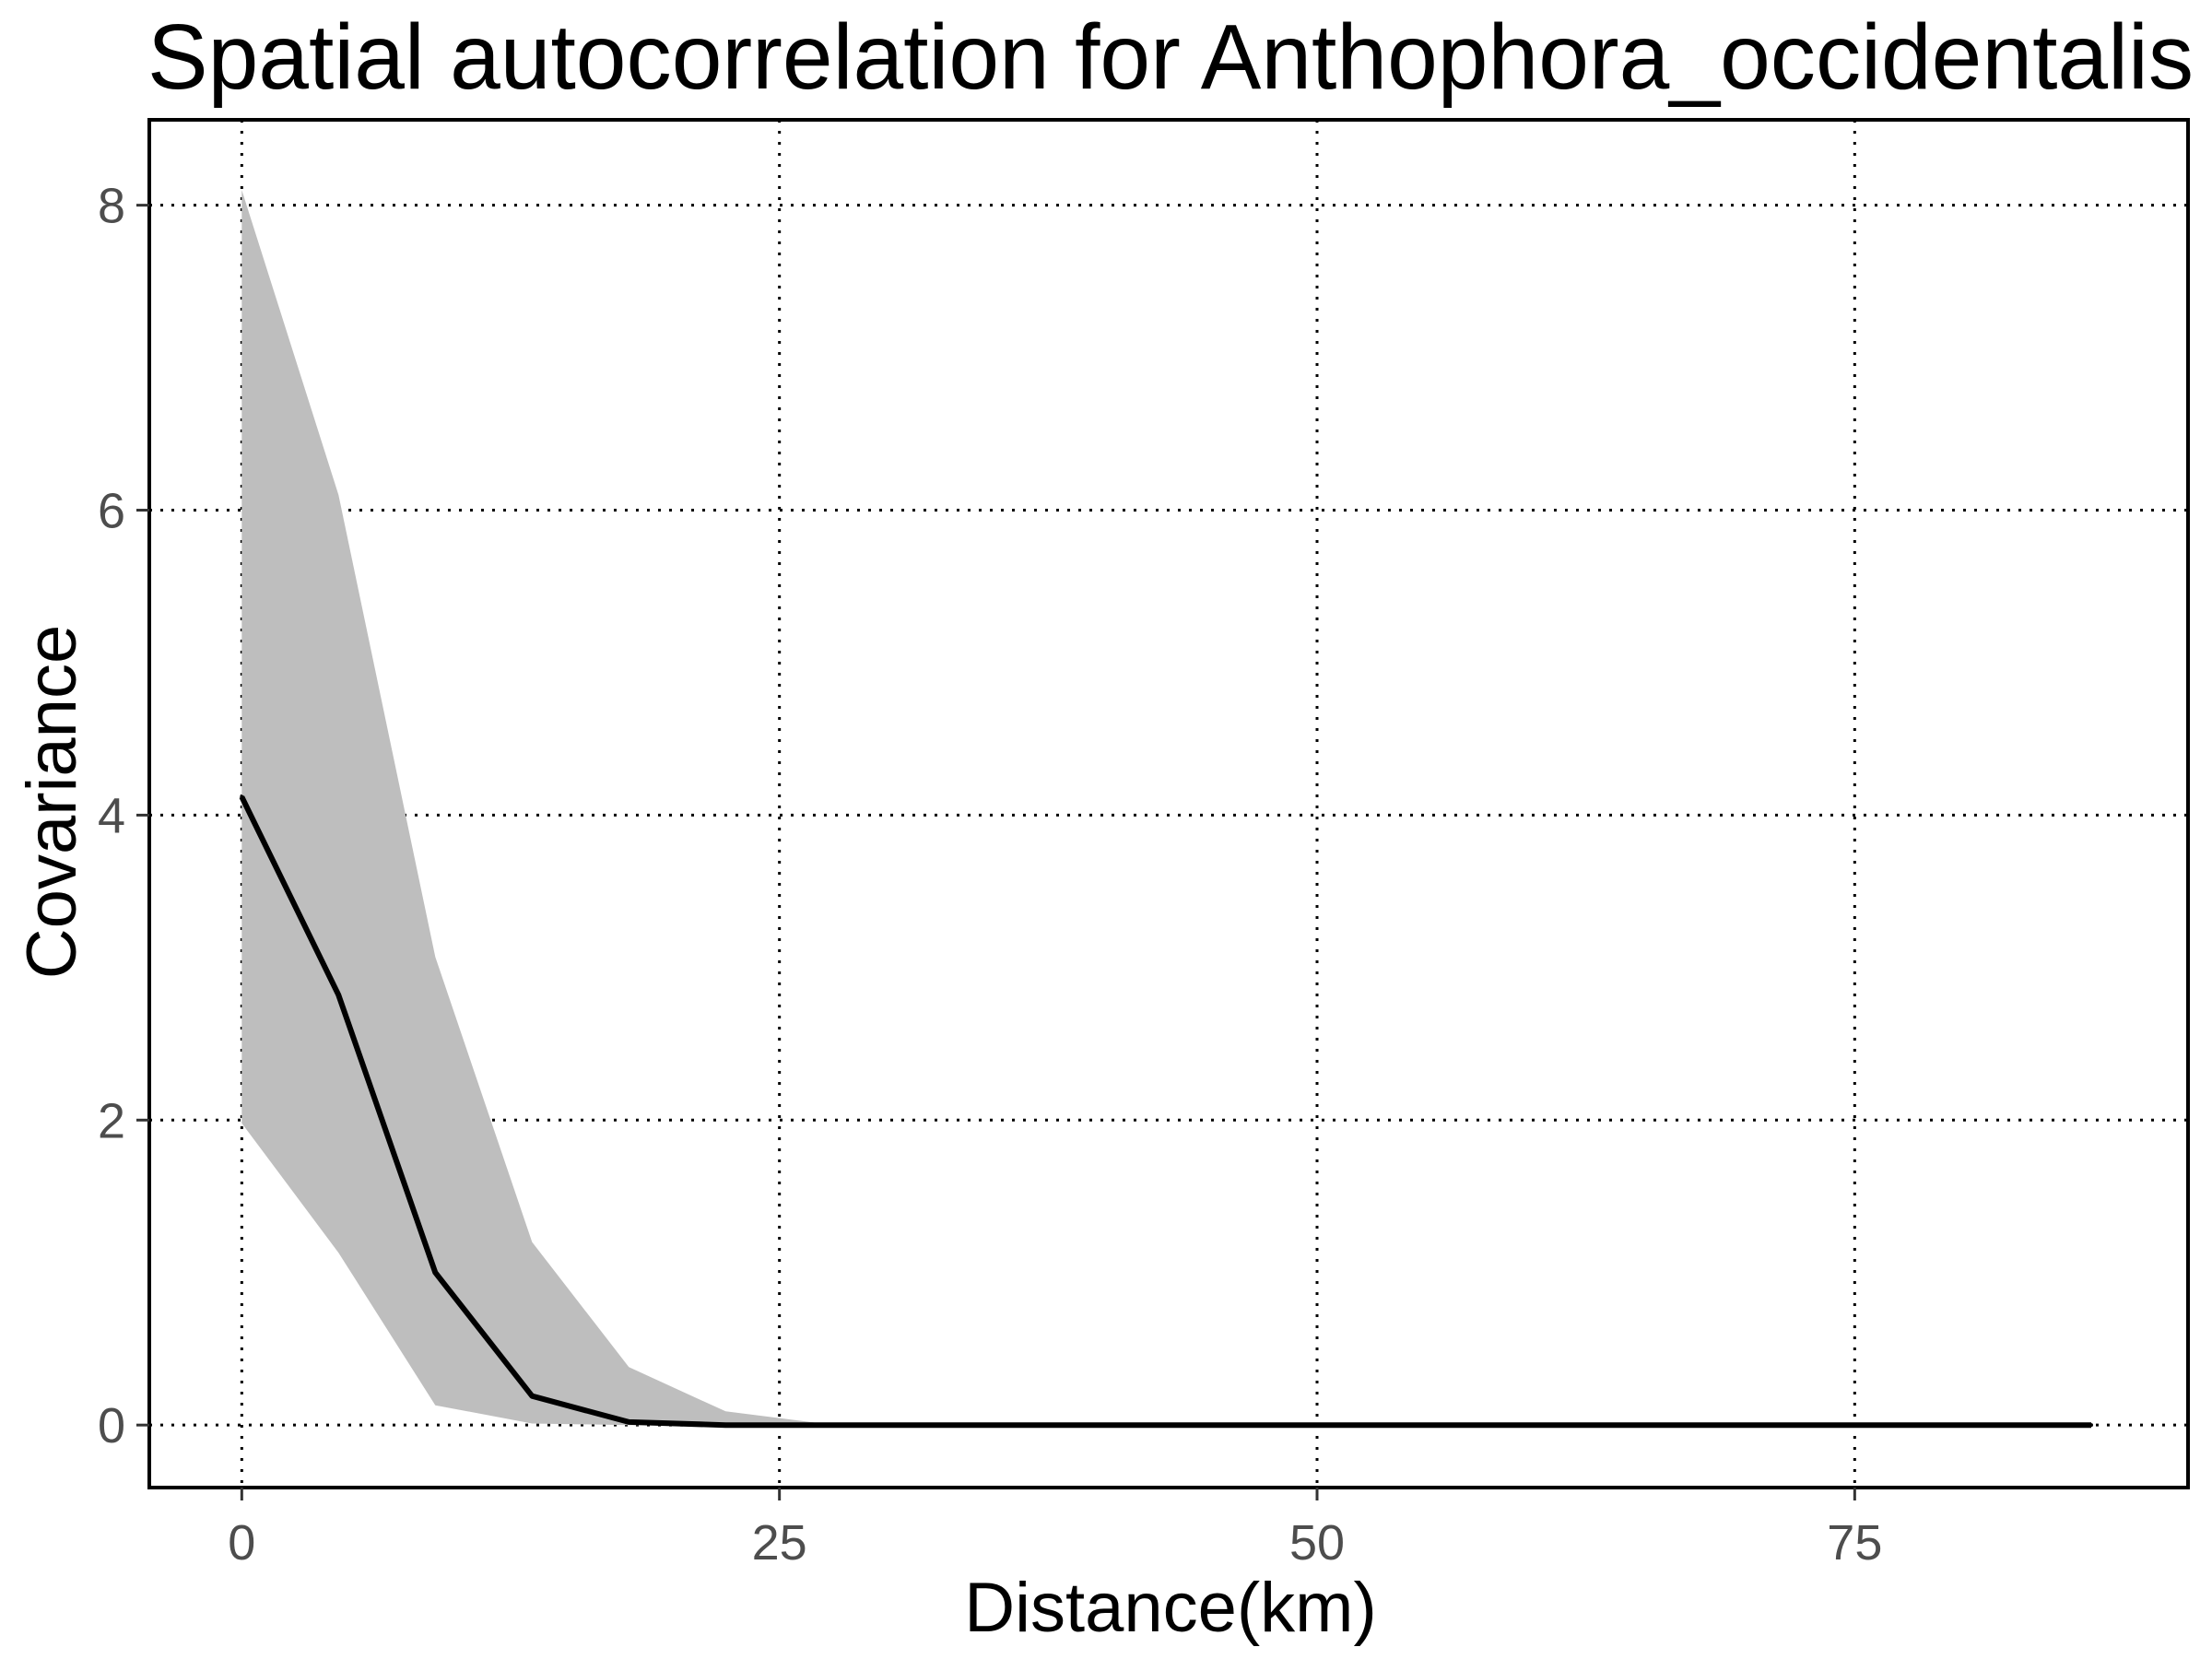 Image resolution: width=2212 pixels, height=1659 pixels. I want to click on y-tick-label: 4, so click(111, 815).